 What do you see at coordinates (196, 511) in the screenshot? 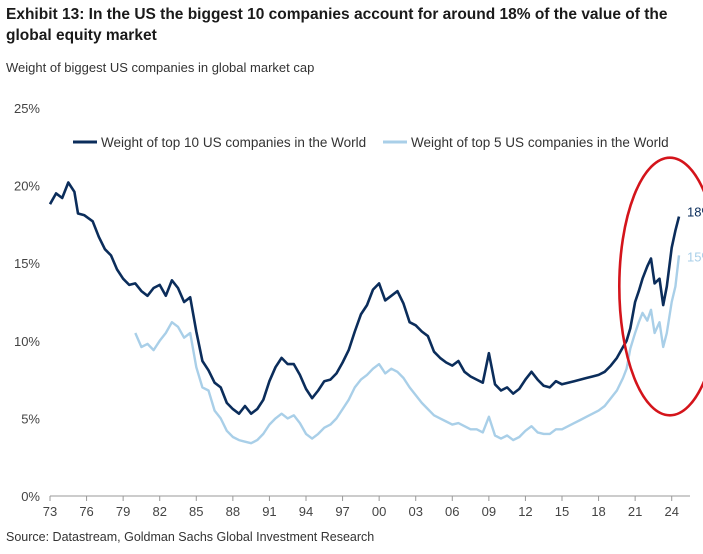
I see `x-tick-label: 85` at bounding box center [196, 511].